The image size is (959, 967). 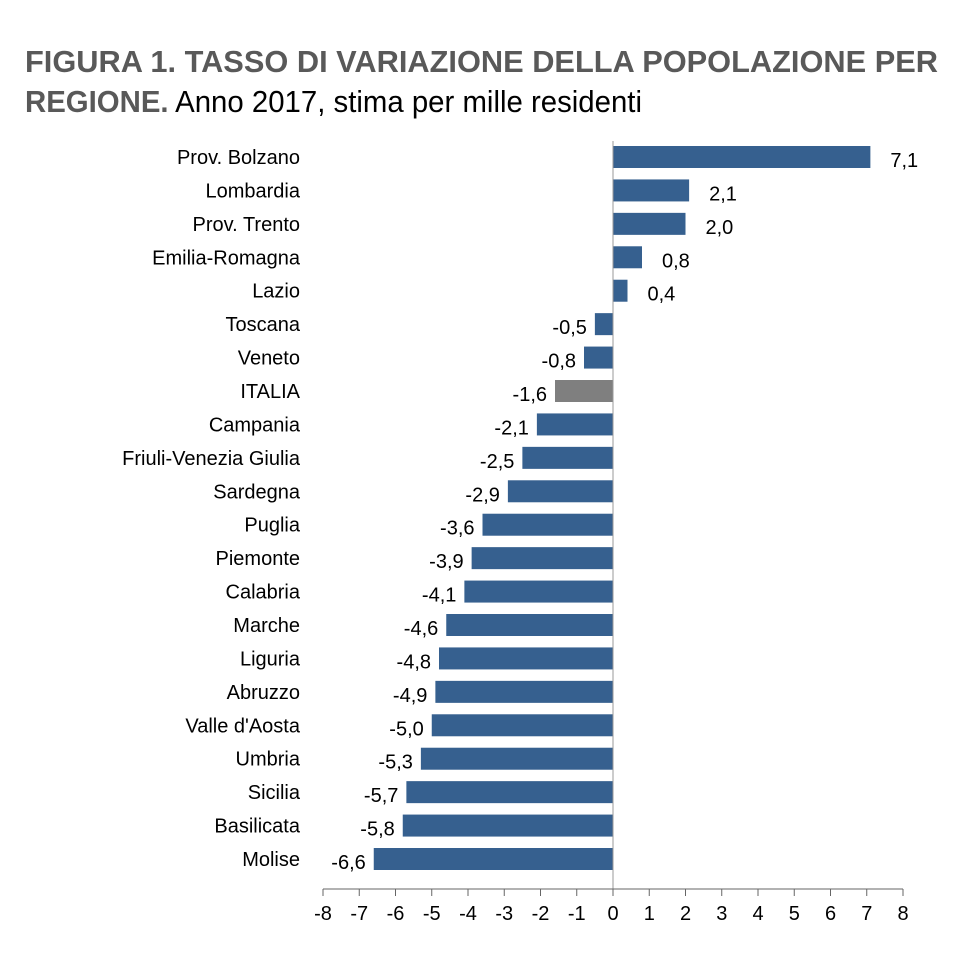 What do you see at coordinates (243, 726) in the screenshot?
I see `category-label: Valle d'Aosta` at bounding box center [243, 726].